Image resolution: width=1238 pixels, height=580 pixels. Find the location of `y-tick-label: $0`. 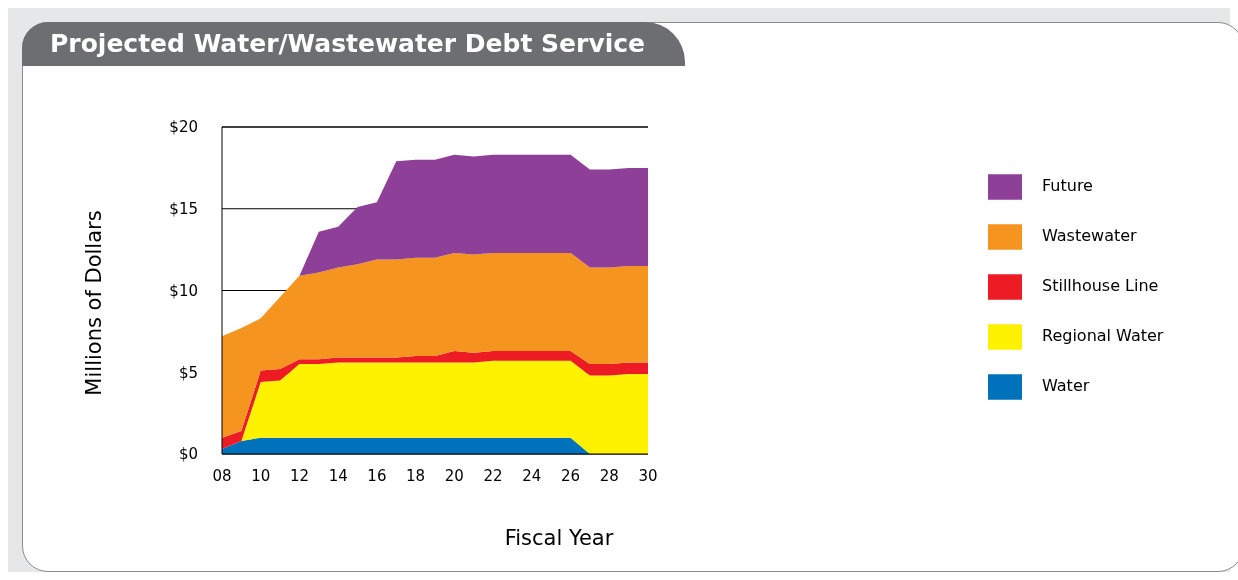

y-tick-label: $0 is located at coordinates (188, 454).